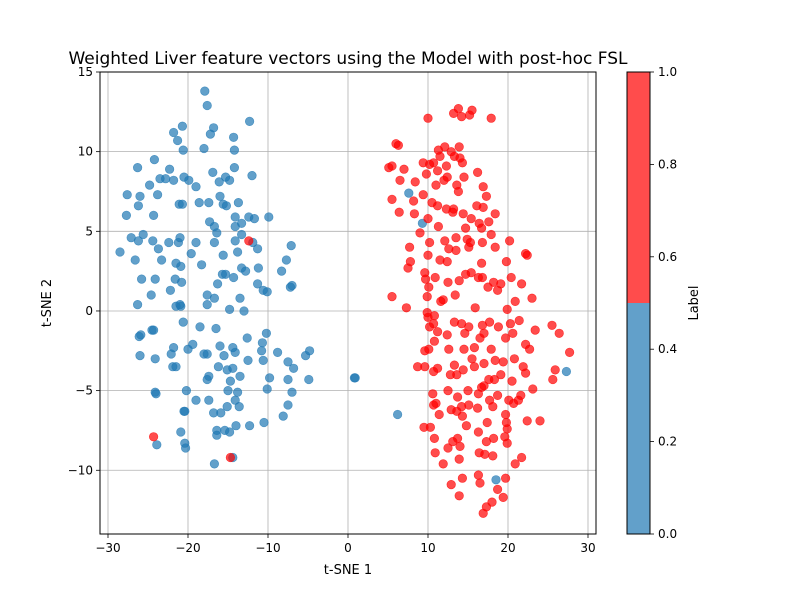 The width and height of the screenshot is (800, 600). I want to click on x-tick-label: 10, so click(427, 548).